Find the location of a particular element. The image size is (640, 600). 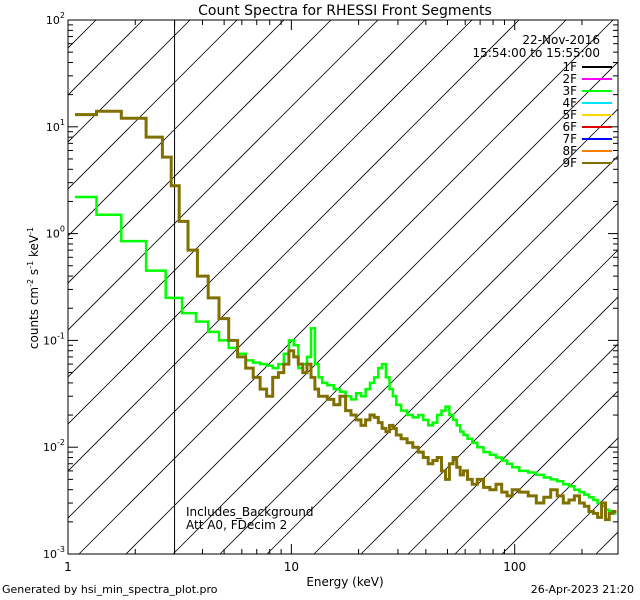

legend-label: 7F is located at coordinates (569, 139).